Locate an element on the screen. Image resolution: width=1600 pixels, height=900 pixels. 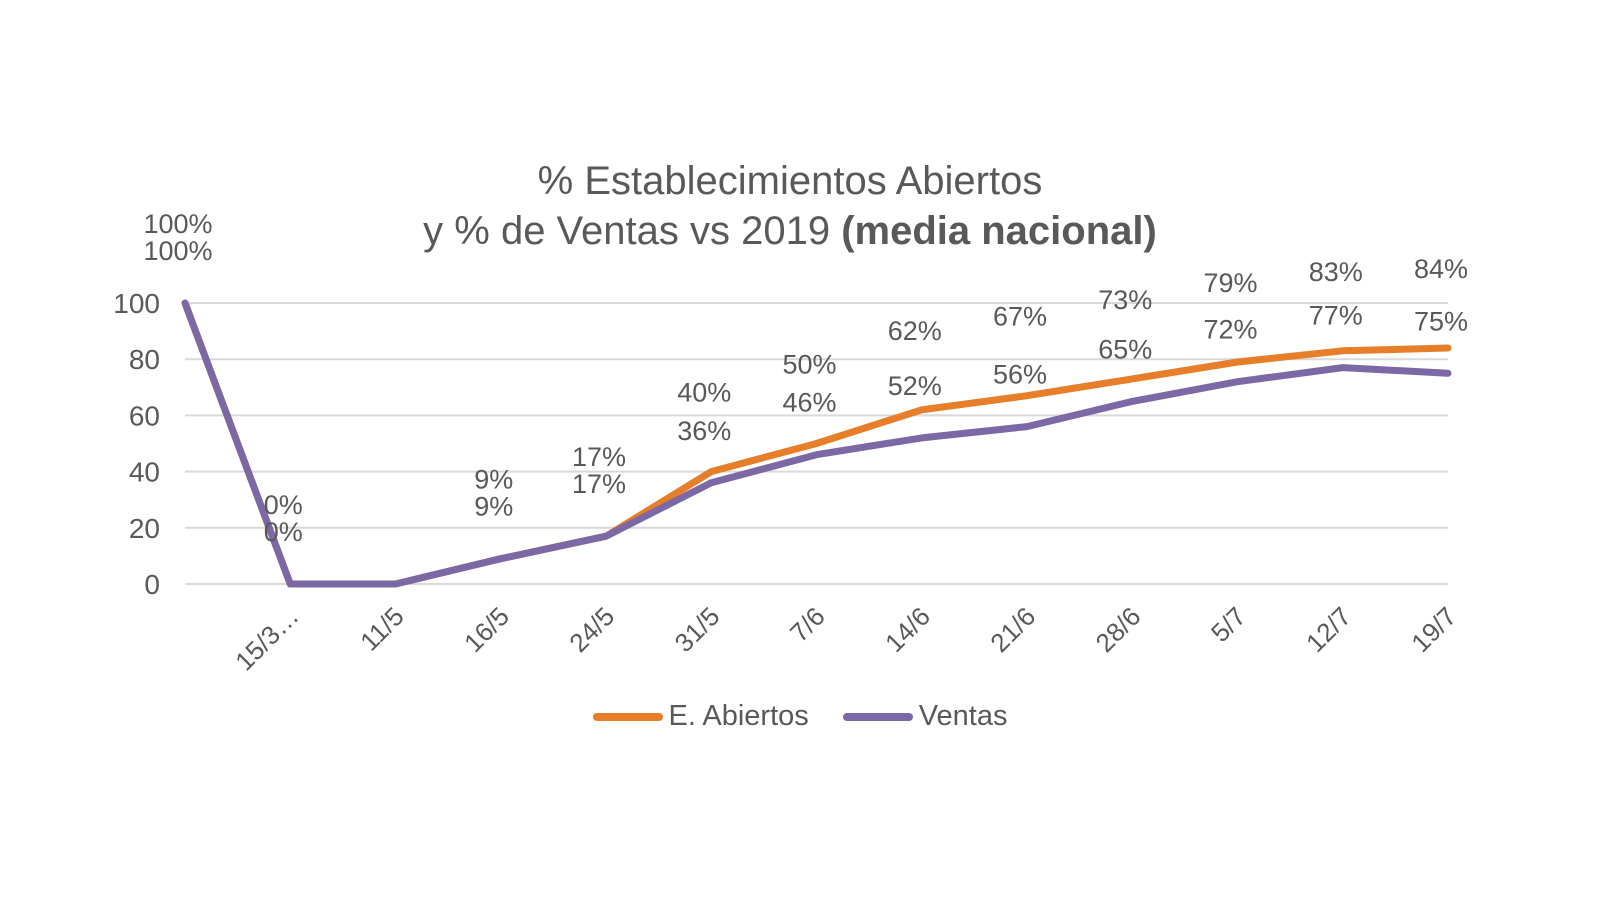
data-label-e-abiertos: 73% is located at coordinates (1125, 300).